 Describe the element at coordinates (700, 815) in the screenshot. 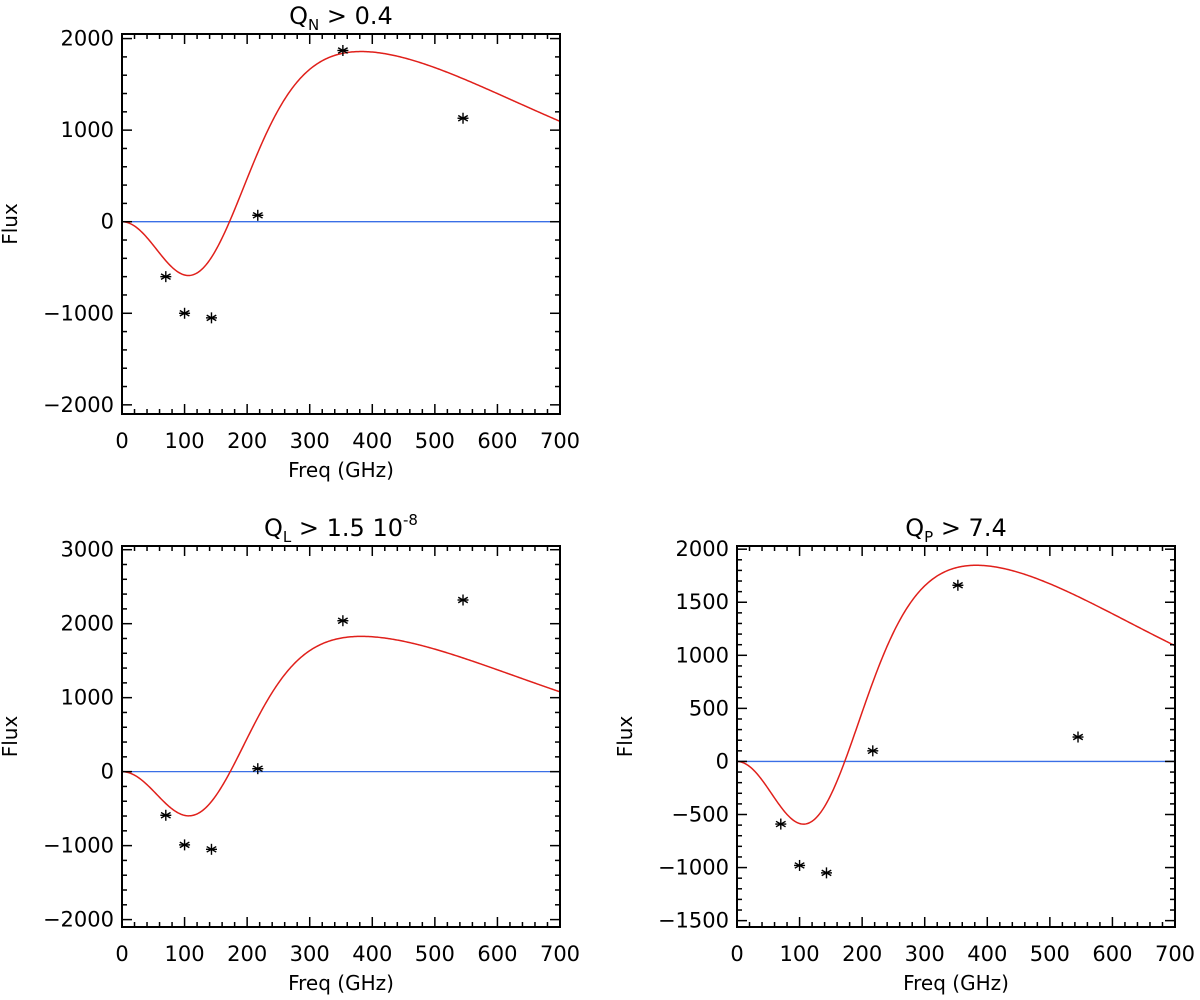

I see `y-tick-label: −500` at that location.